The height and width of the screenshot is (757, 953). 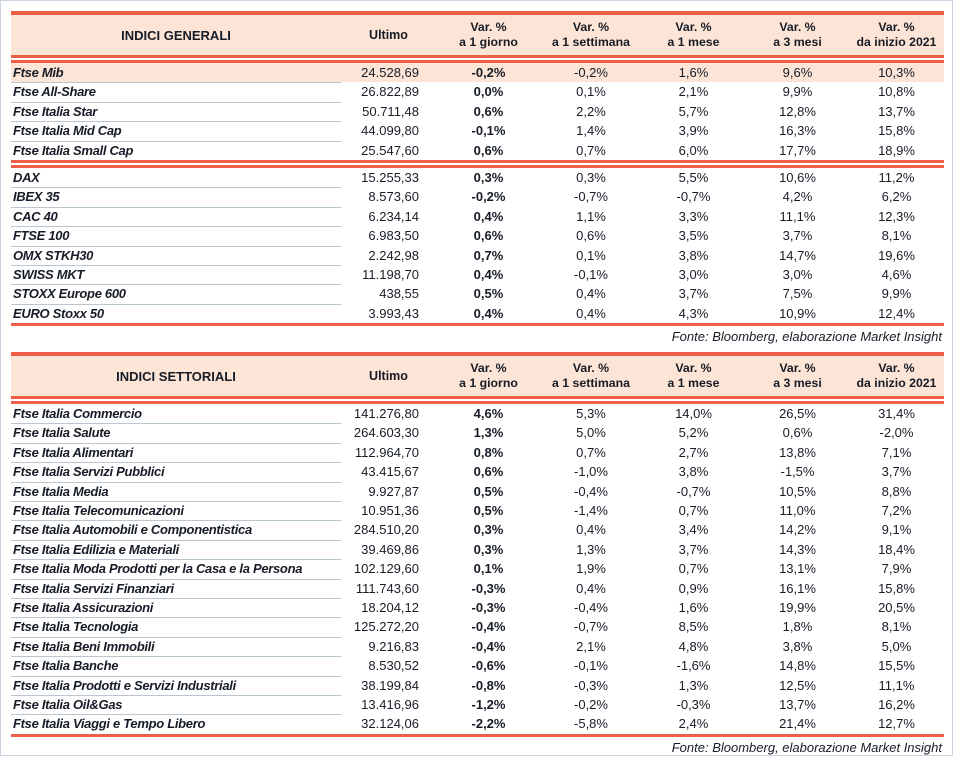 What do you see at coordinates (797, 588) in the screenshot?
I see `var-3-months: 16,1%` at bounding box center [797, 588].